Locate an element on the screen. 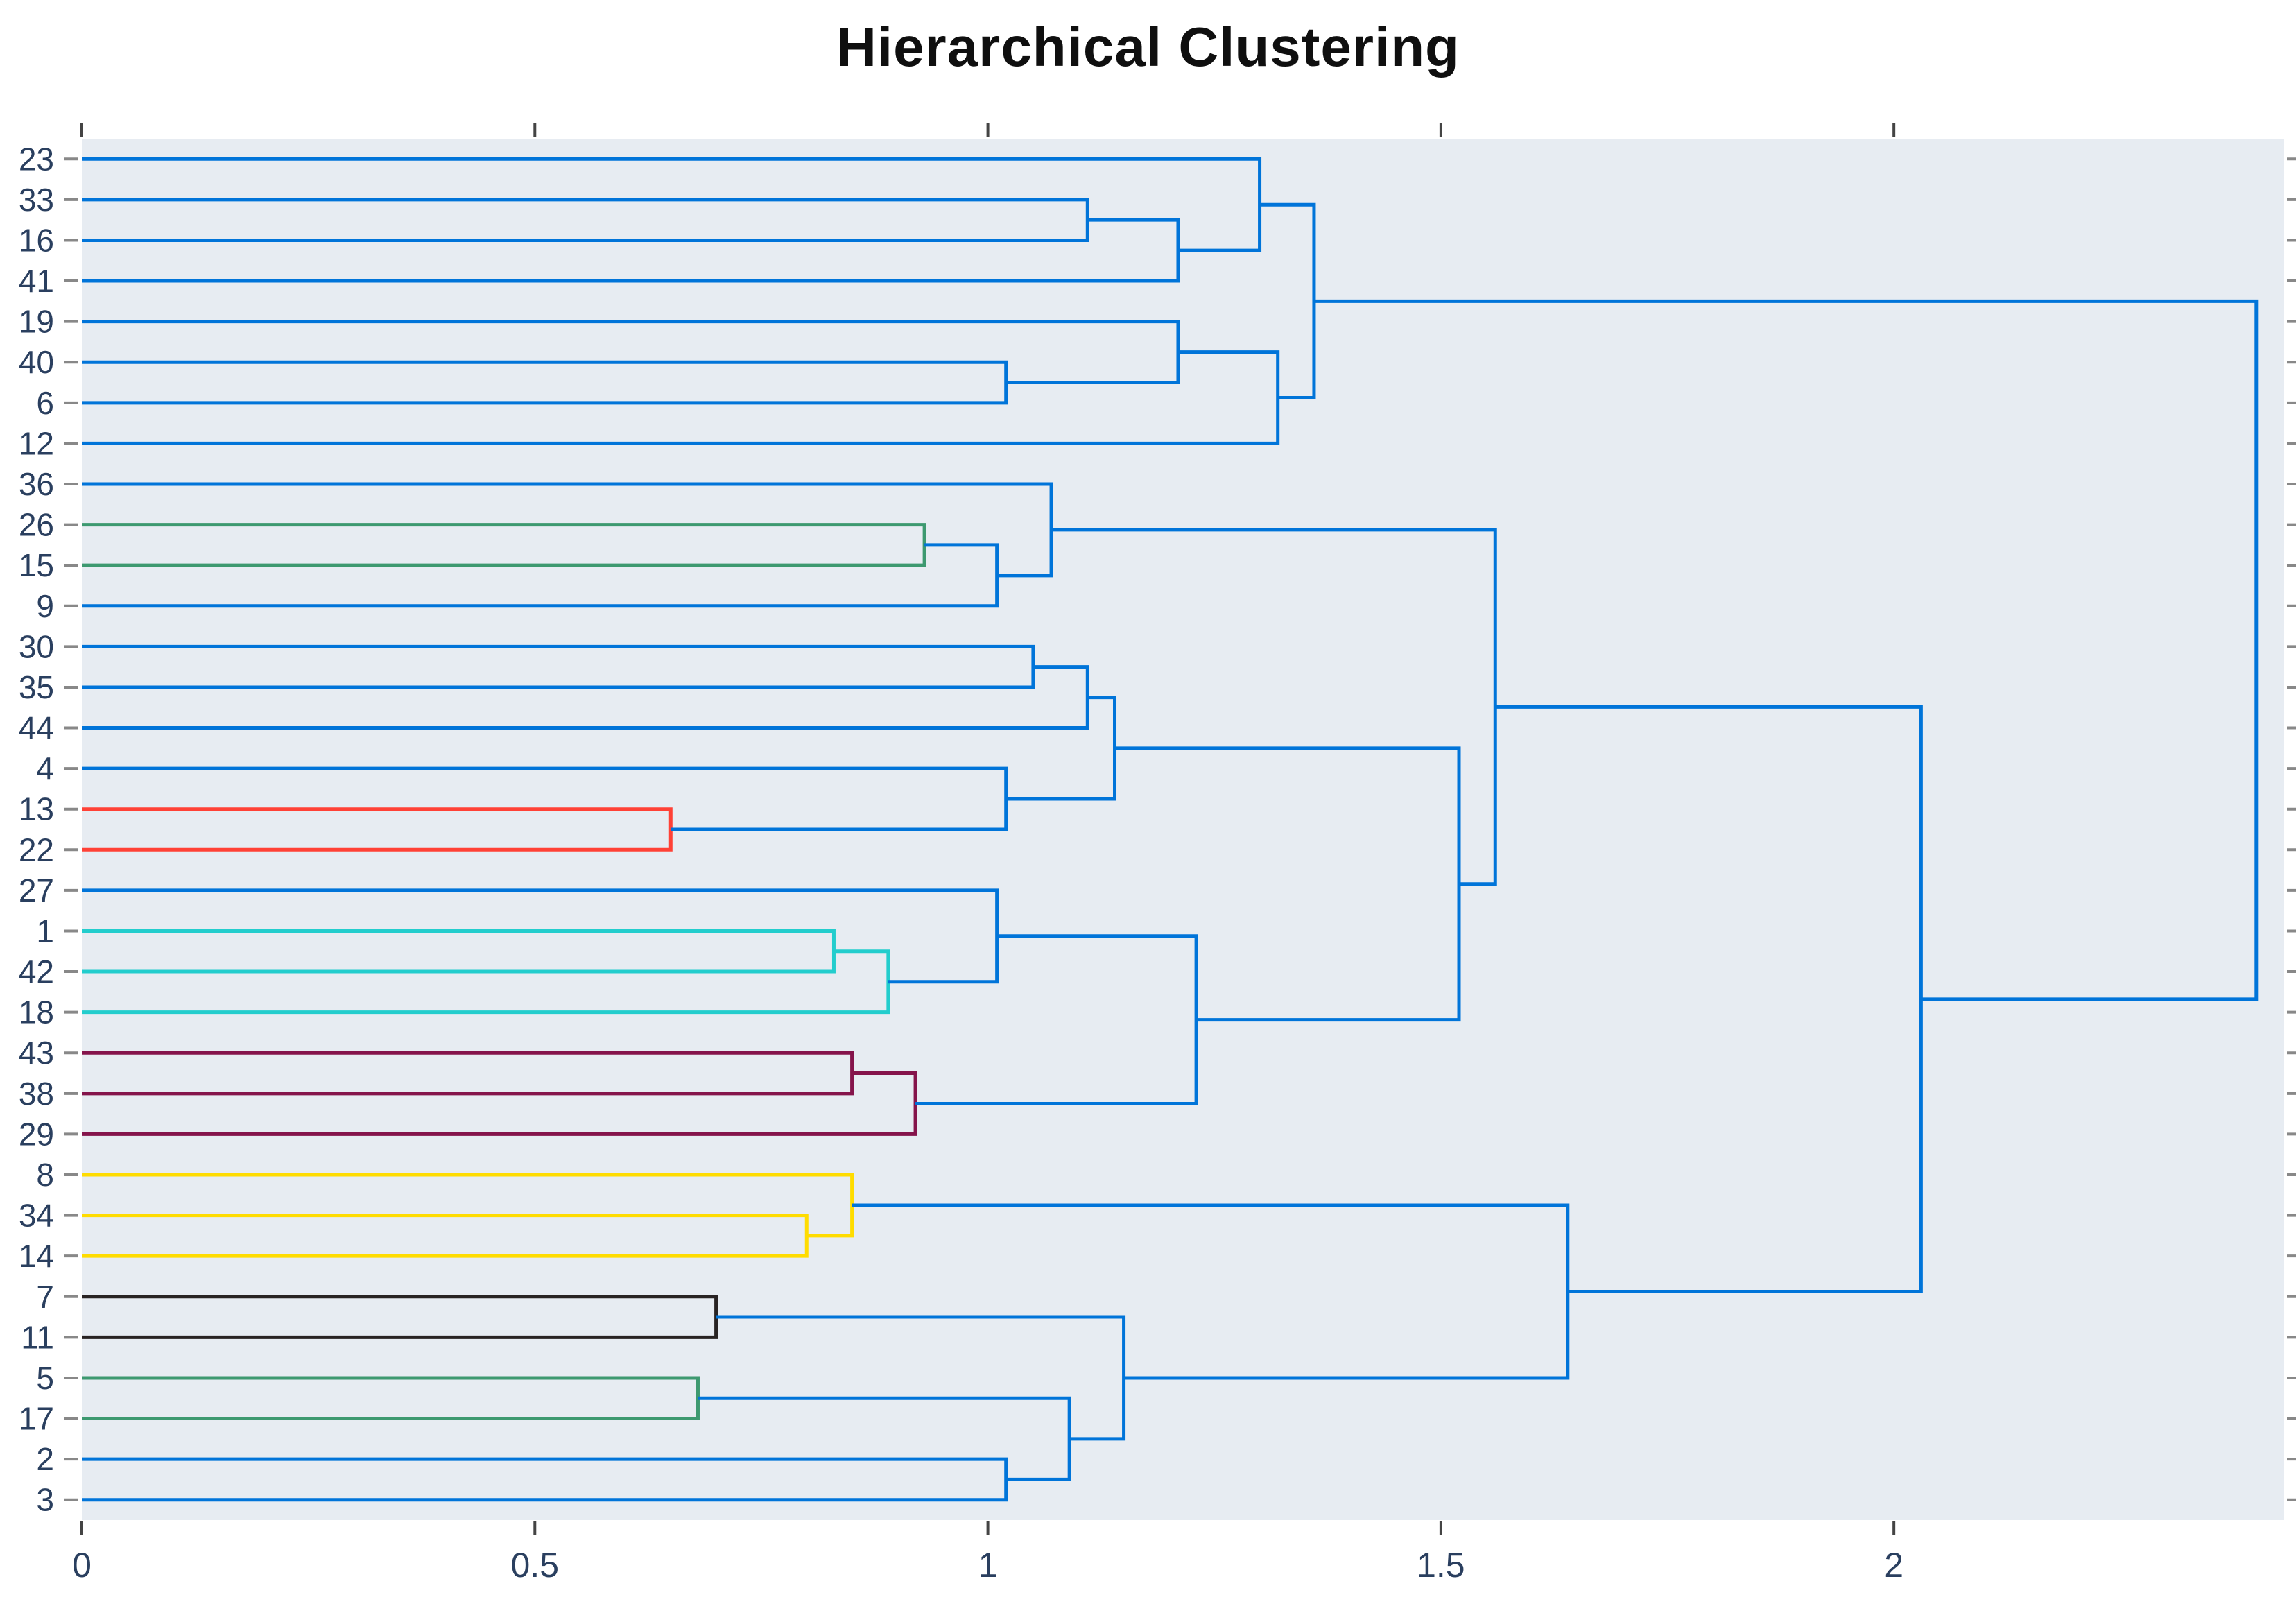 The width and height of the screenshot is (2296, 1604). leaf-label: 12 is located at coordinates (36, 443).